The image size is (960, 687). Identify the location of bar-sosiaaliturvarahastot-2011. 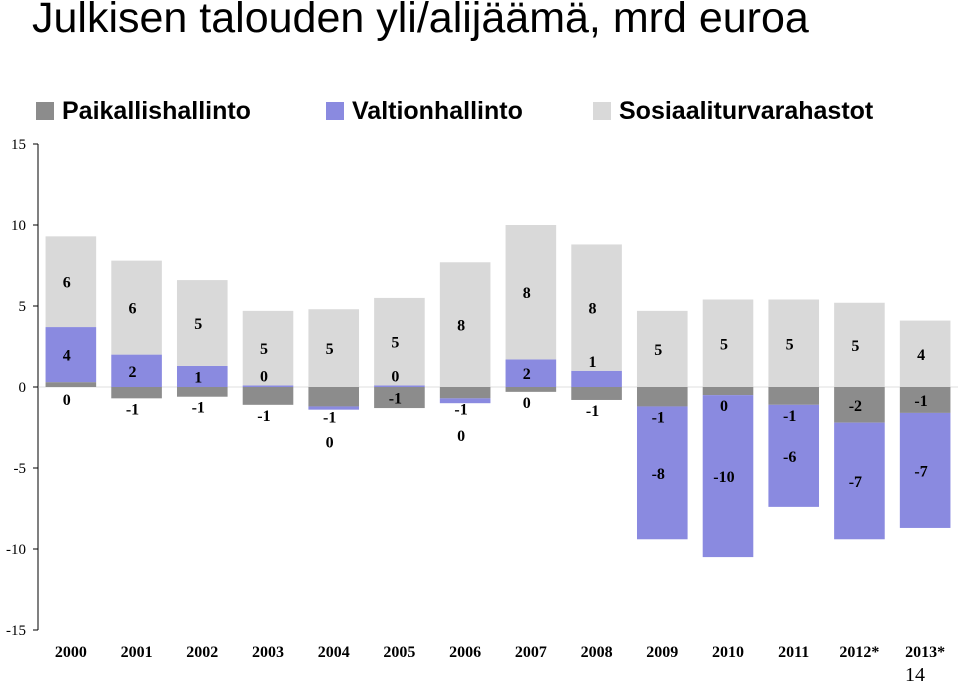
(794, 343).